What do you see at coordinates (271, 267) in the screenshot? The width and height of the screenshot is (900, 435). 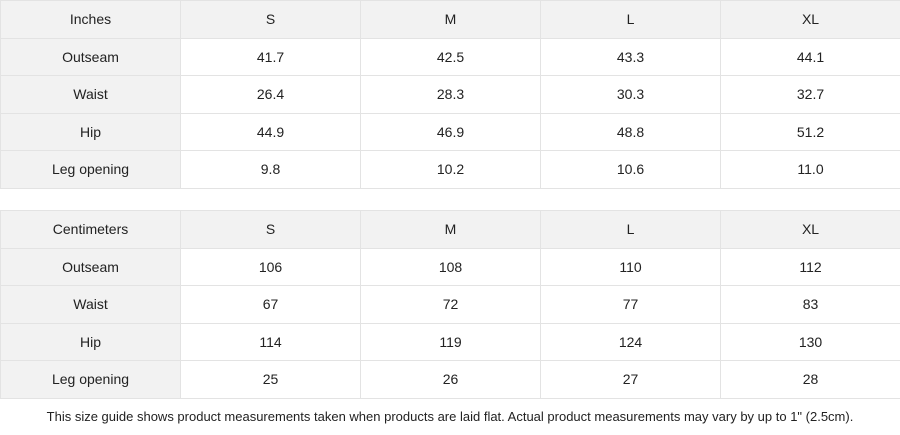 I see `measurement-cell: 106` at bounding box center [271, 267].